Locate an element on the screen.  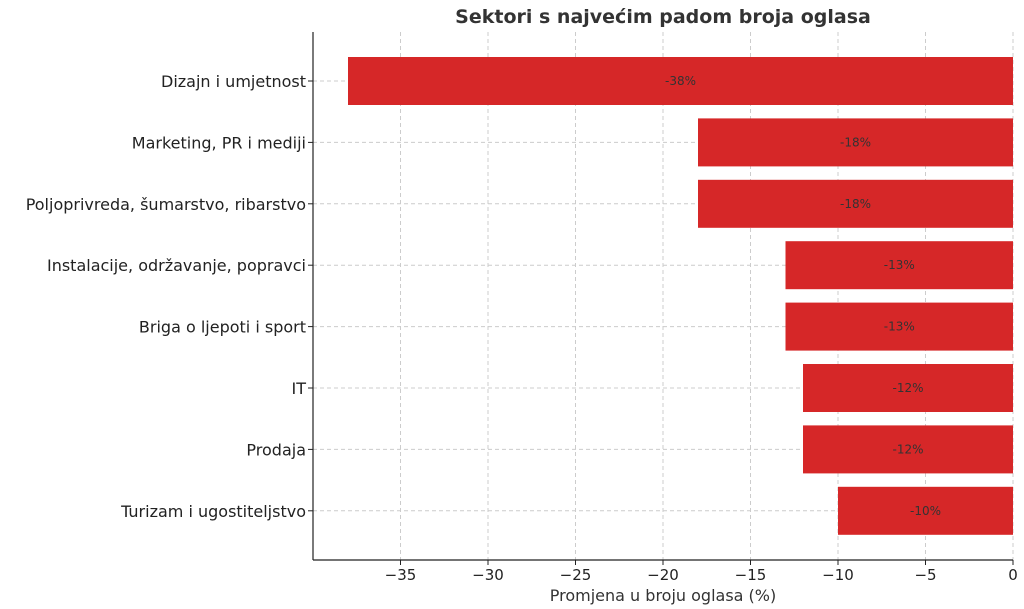
data-label-1: -18% is located at coordinates (855, 142).